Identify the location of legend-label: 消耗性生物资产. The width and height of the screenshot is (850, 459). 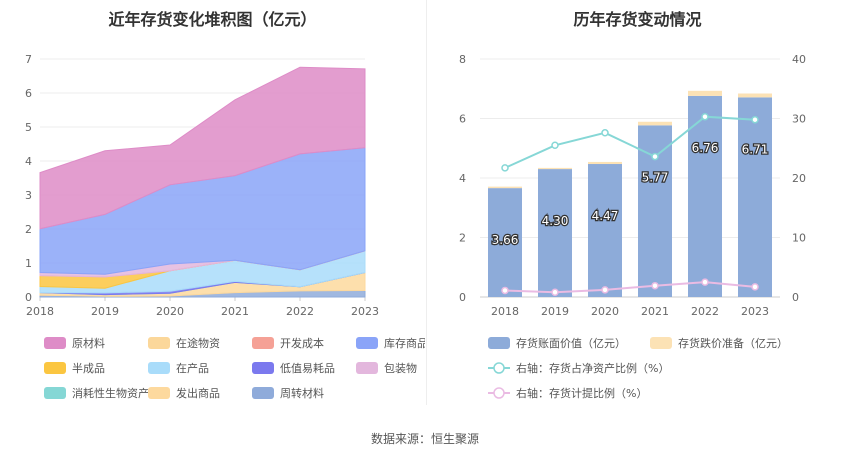
(110, 393).